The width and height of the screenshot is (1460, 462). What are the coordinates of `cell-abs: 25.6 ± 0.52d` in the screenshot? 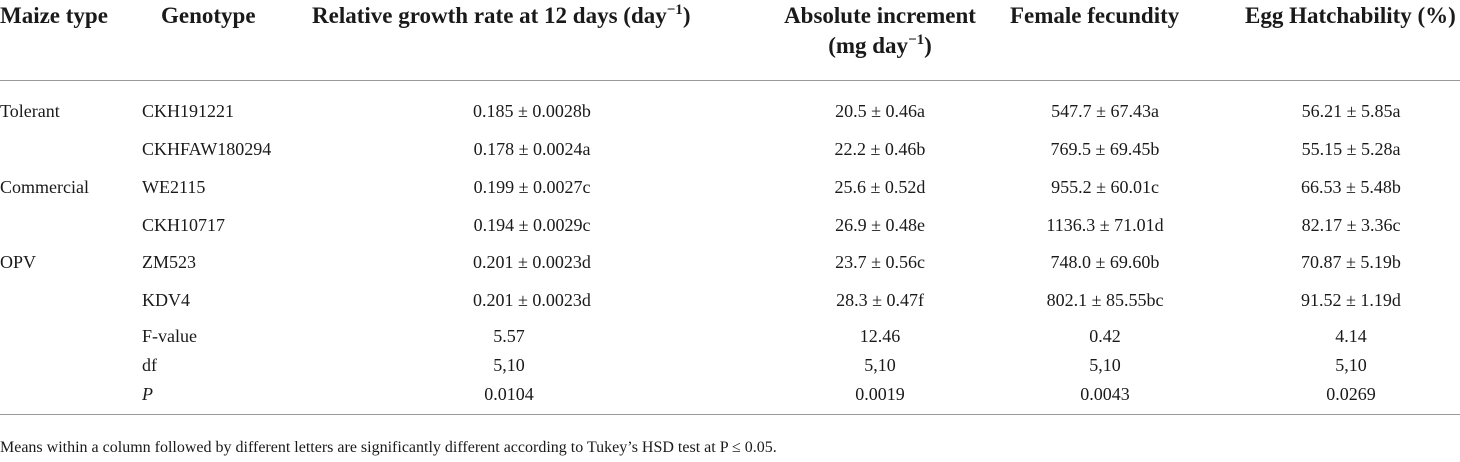 It's located at (880, 187).